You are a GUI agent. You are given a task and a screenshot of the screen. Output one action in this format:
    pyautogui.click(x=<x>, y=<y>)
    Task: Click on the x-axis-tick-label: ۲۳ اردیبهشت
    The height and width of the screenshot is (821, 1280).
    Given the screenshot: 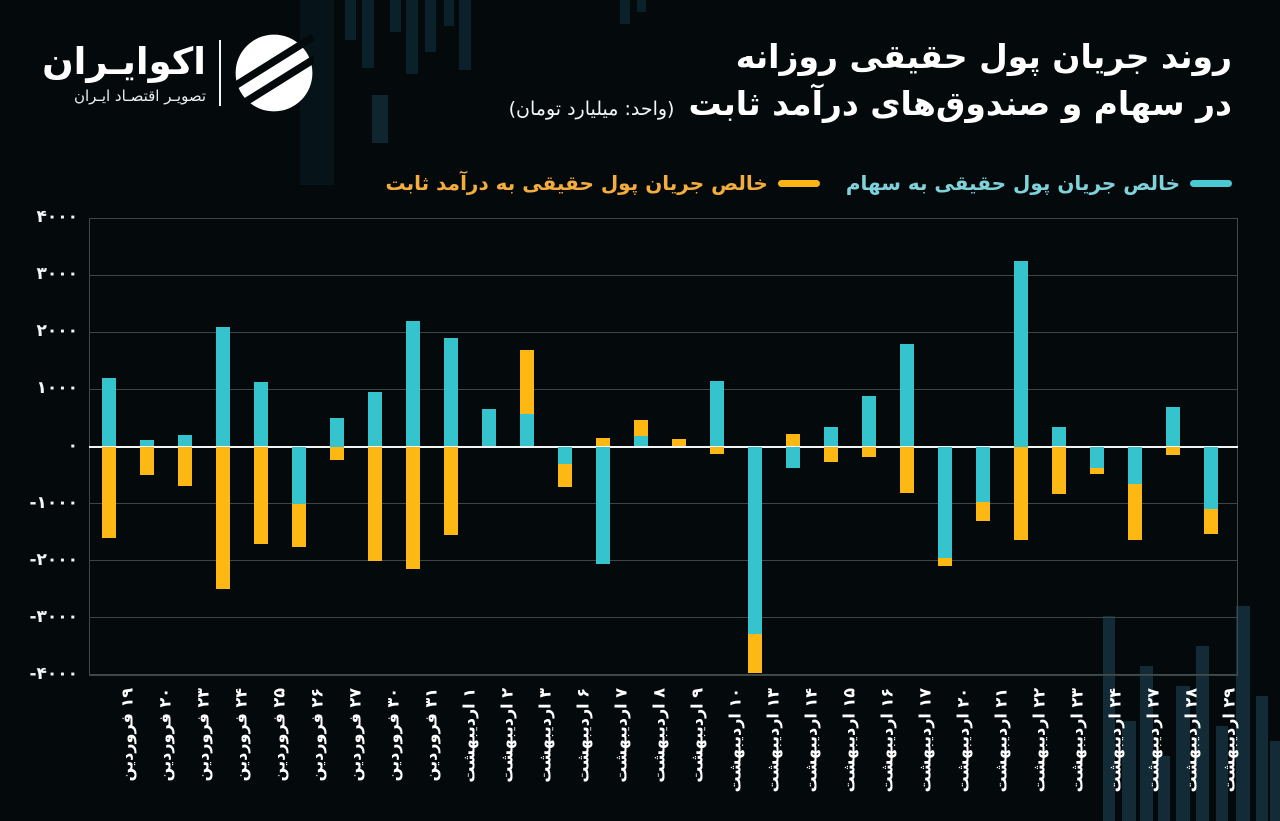 What is the action you would take?
    pyautogui.click(x=1077, y=740)
    